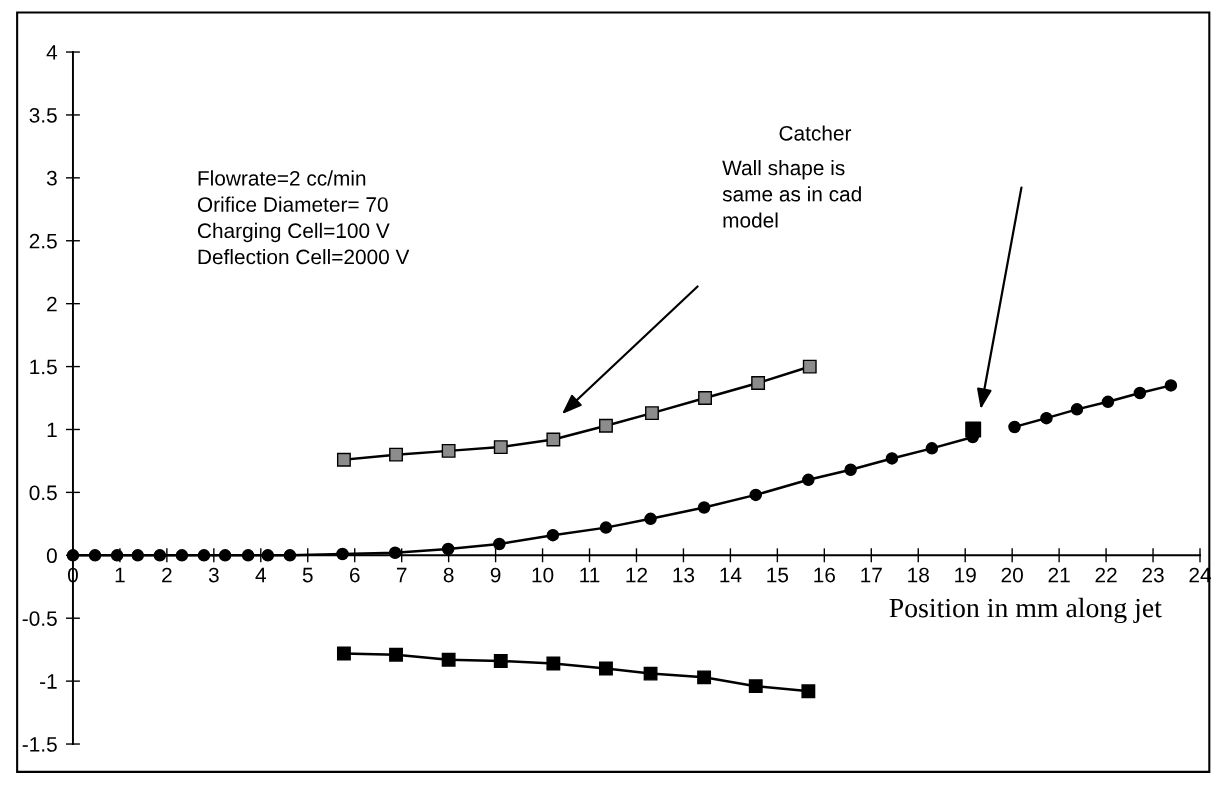 Image resolution: width=1224 pixels, height=786 pixels. I want to click on x-tick-label: 14, so click(731, 575).